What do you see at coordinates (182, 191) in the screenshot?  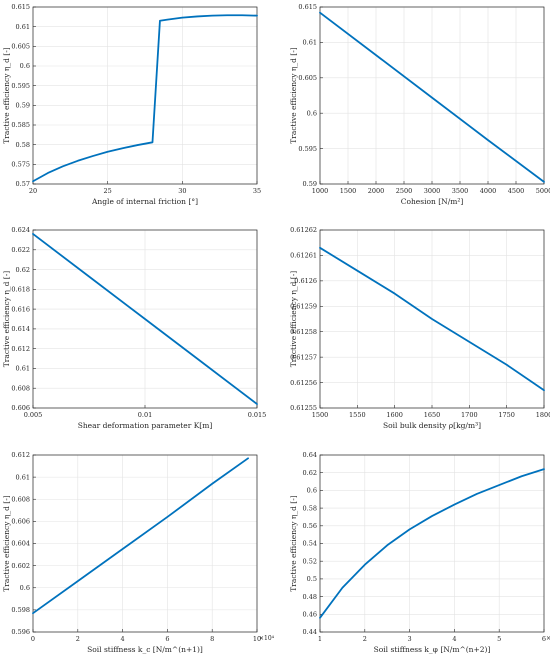 I see `x-tick-label: 30` at bounding box center [182, 191].